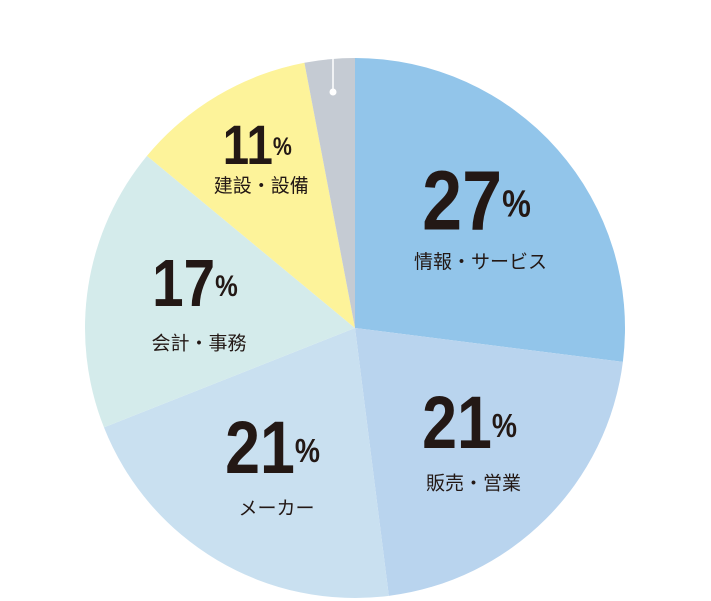 The height and width of the screenshot is (601, 711). What do you see at coordinates (480, 262) in the screenshot?
I see `category-label: 情報・サービス` at bounding box center [480, 262].